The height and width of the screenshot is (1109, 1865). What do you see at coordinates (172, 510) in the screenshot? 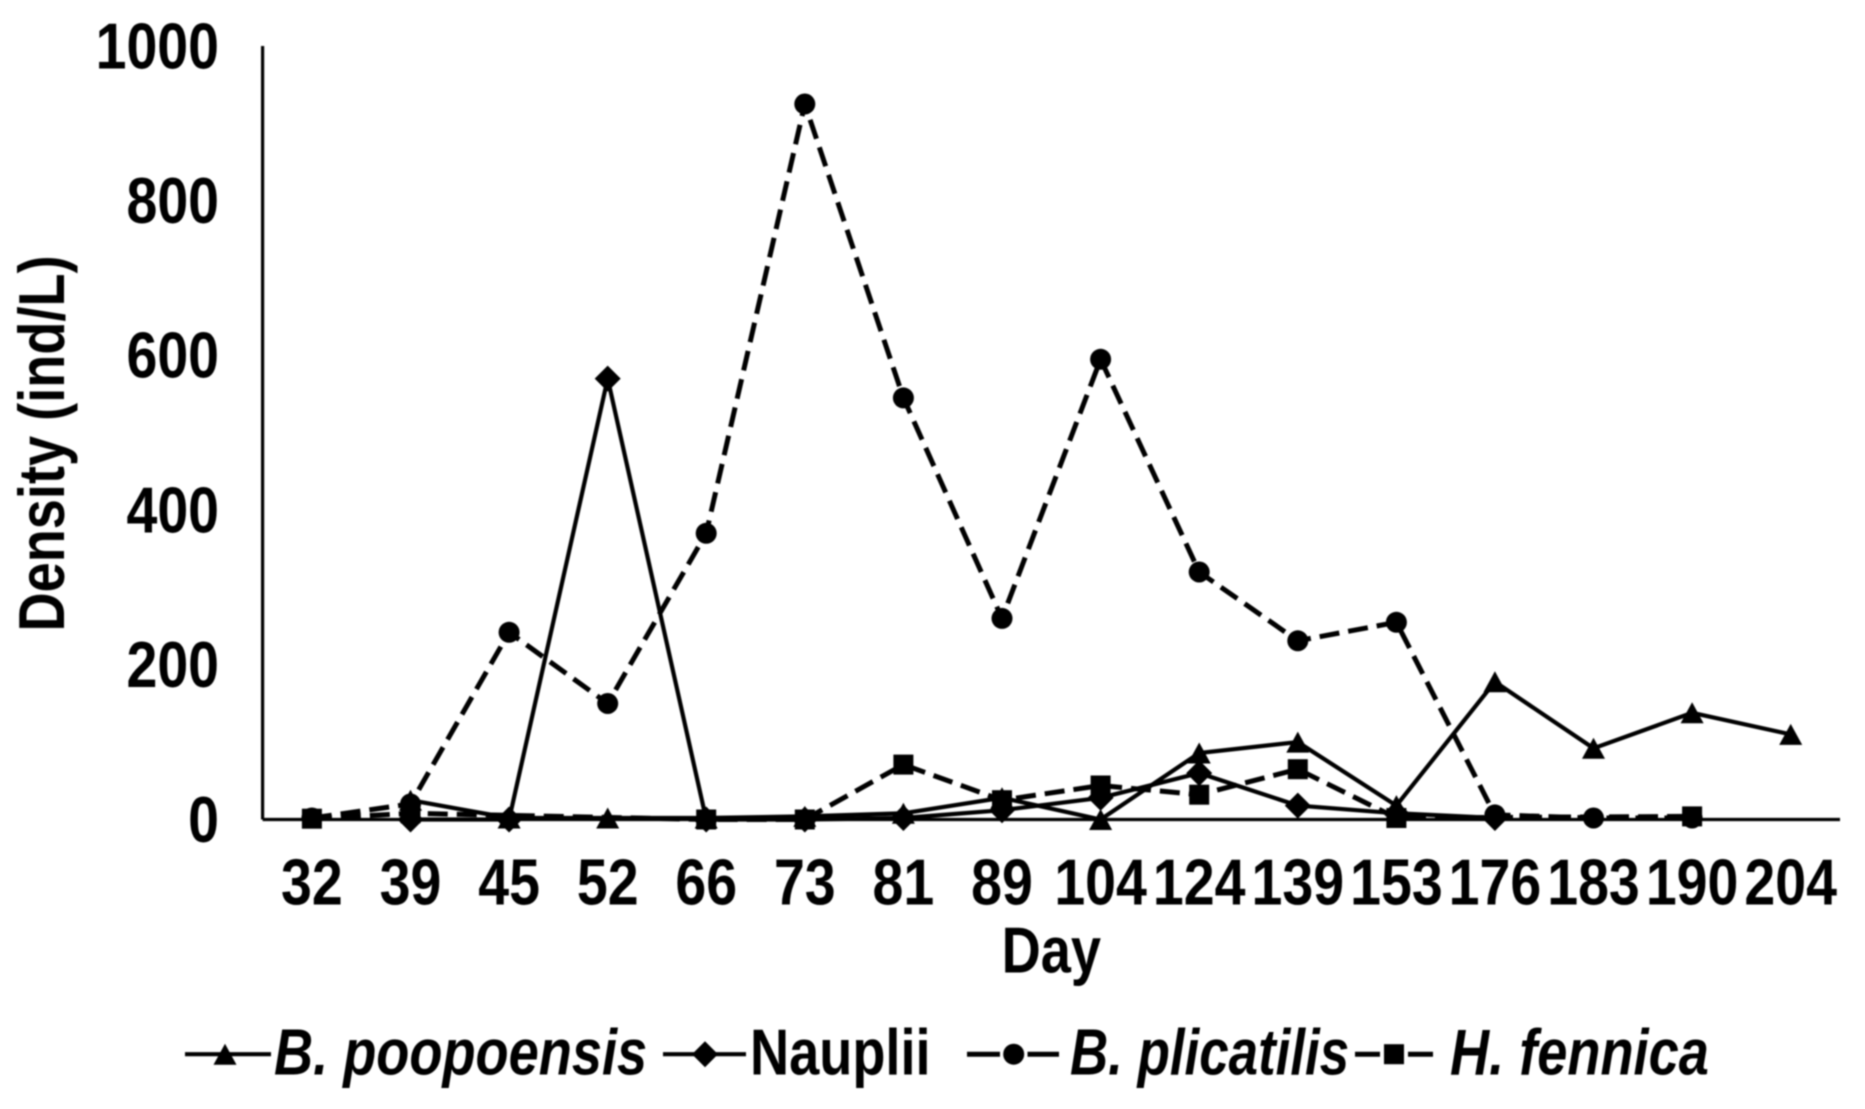
I see `svg-text: 400` at bounding box center [172, 510].